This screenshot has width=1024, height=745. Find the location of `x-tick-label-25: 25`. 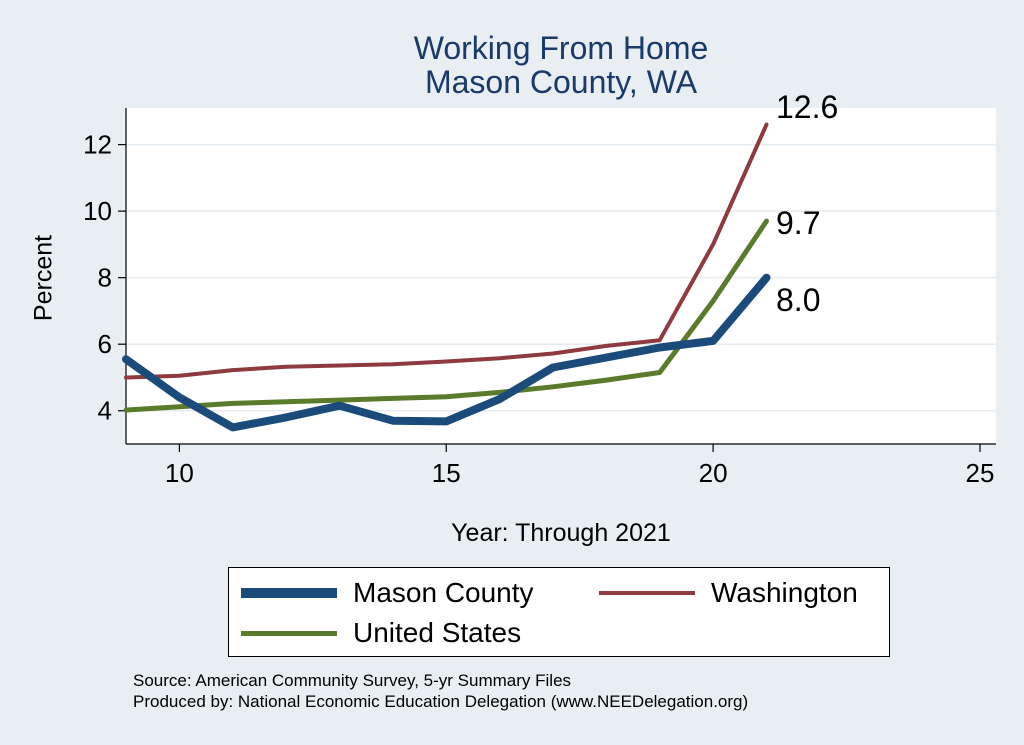

x-tick-label-25: 25 is located at coordinates (980, 473).